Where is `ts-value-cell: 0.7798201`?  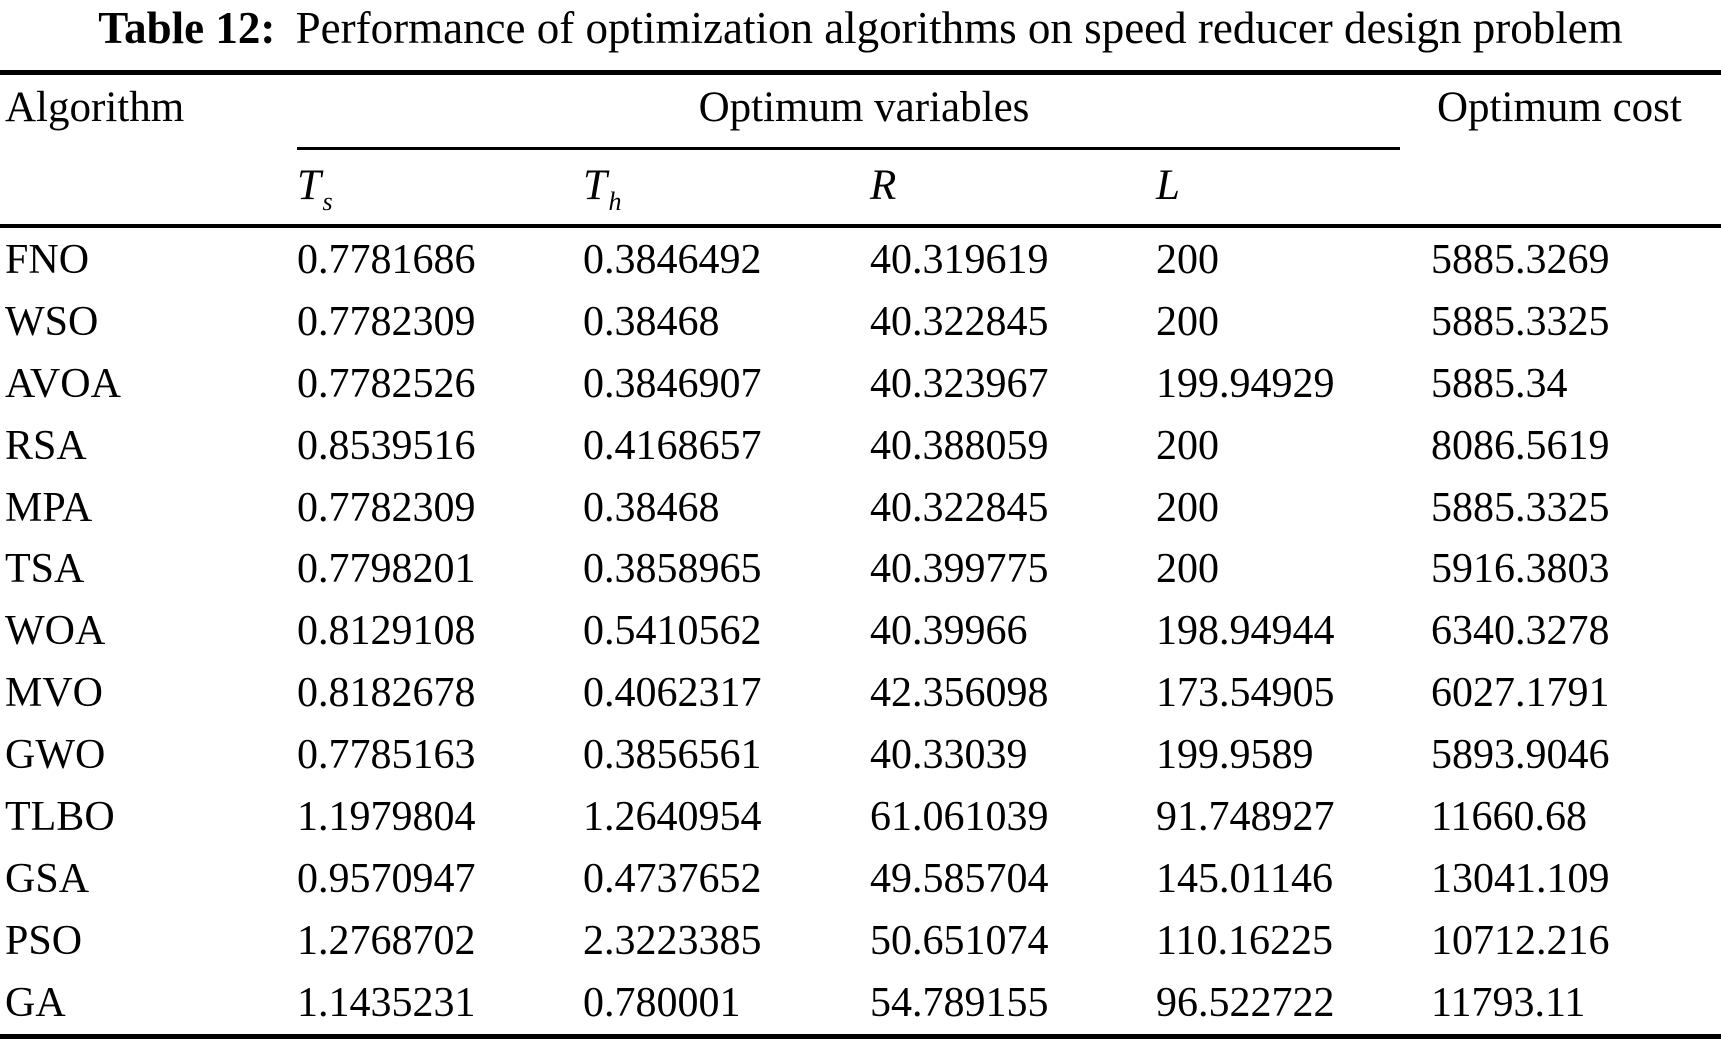 ts-value-cell: 0.7798201 is located at coordinates (386, 569).